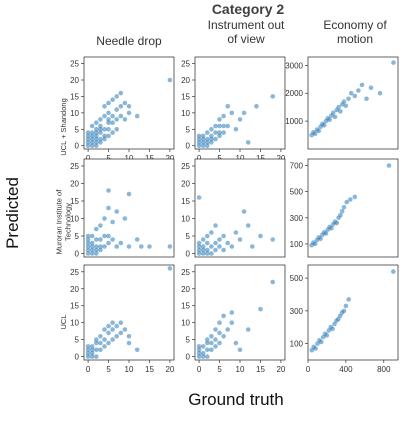 The height and width of the screenshot is (423, 406). Describe the element at coordinates (297, 244) in the screenshot. I see `y-tick-label: 100` at that location.